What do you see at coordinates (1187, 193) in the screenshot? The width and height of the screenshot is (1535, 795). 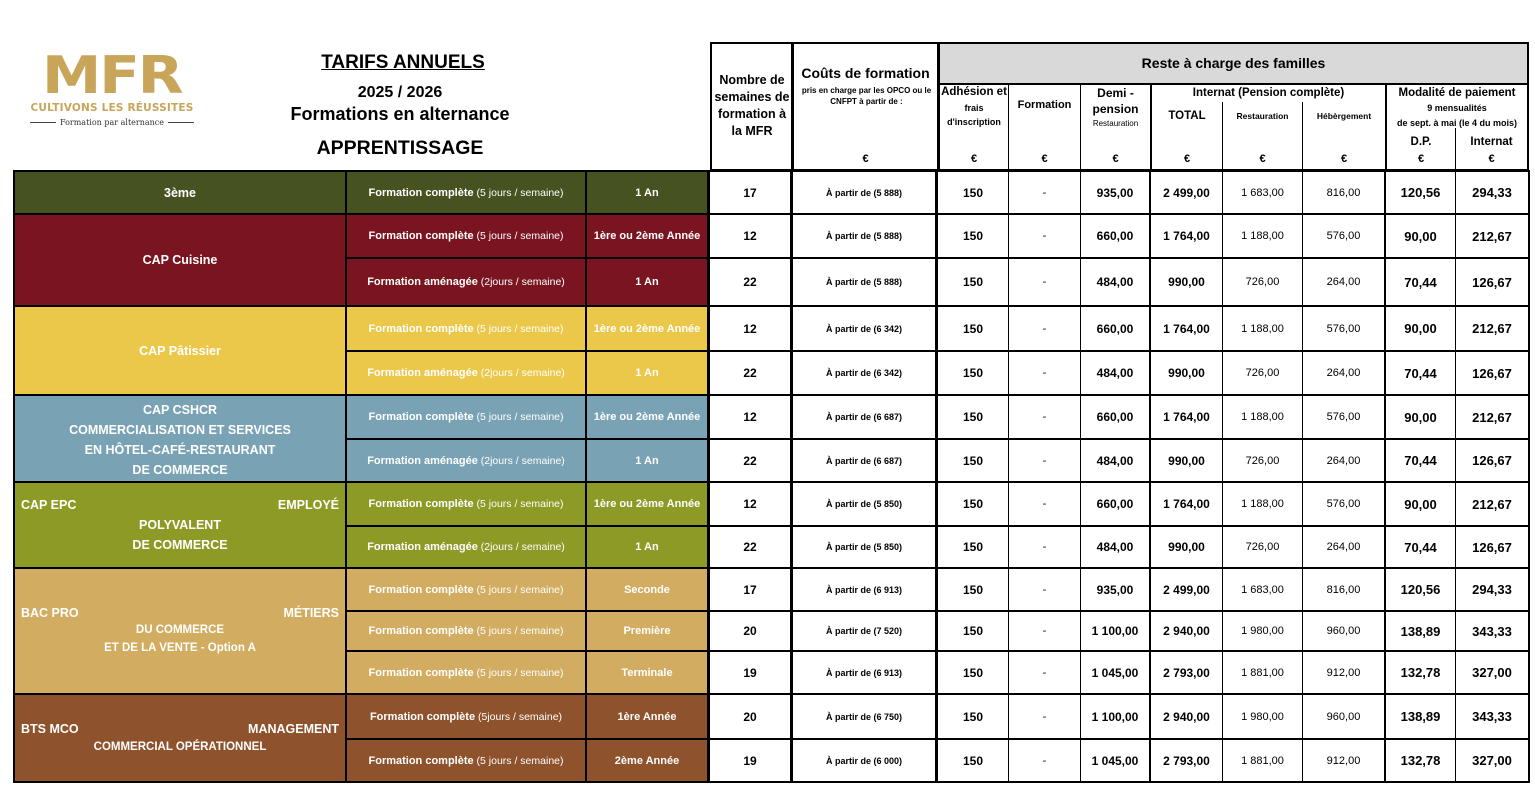 I see `internat-total-cell: 2 499,00` at bounding box center [1187, 193].